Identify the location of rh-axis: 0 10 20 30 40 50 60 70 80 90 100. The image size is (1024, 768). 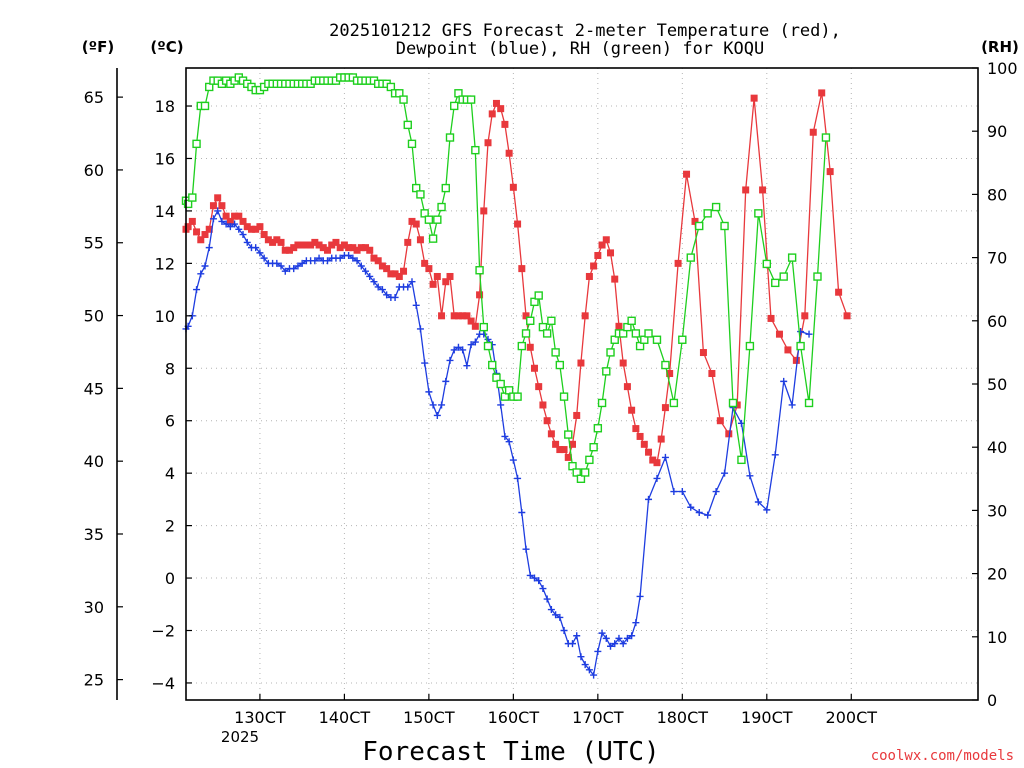
(995, 384).